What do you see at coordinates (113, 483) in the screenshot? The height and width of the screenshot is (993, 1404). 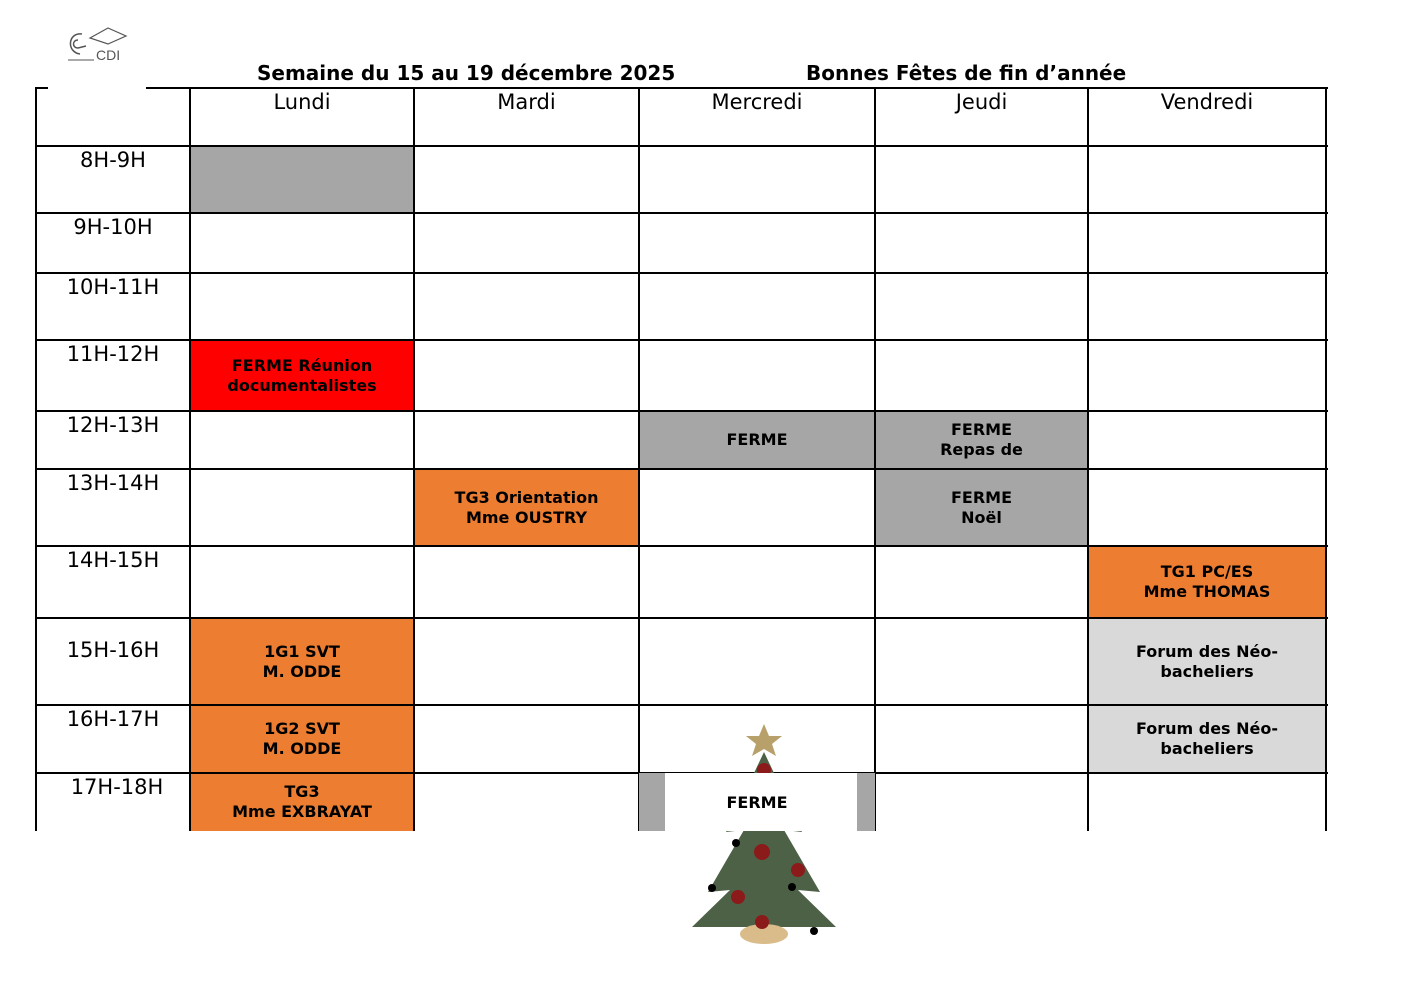 I see `time-slot-label: 13H-14H` at bounding box center [113, 483].